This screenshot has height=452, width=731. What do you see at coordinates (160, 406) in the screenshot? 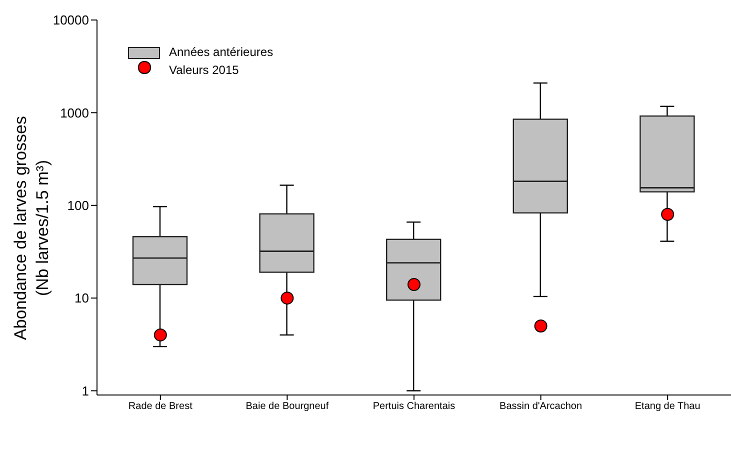
I see `x-tick-label: Rade de Brest` at bounding box center [160, 406].